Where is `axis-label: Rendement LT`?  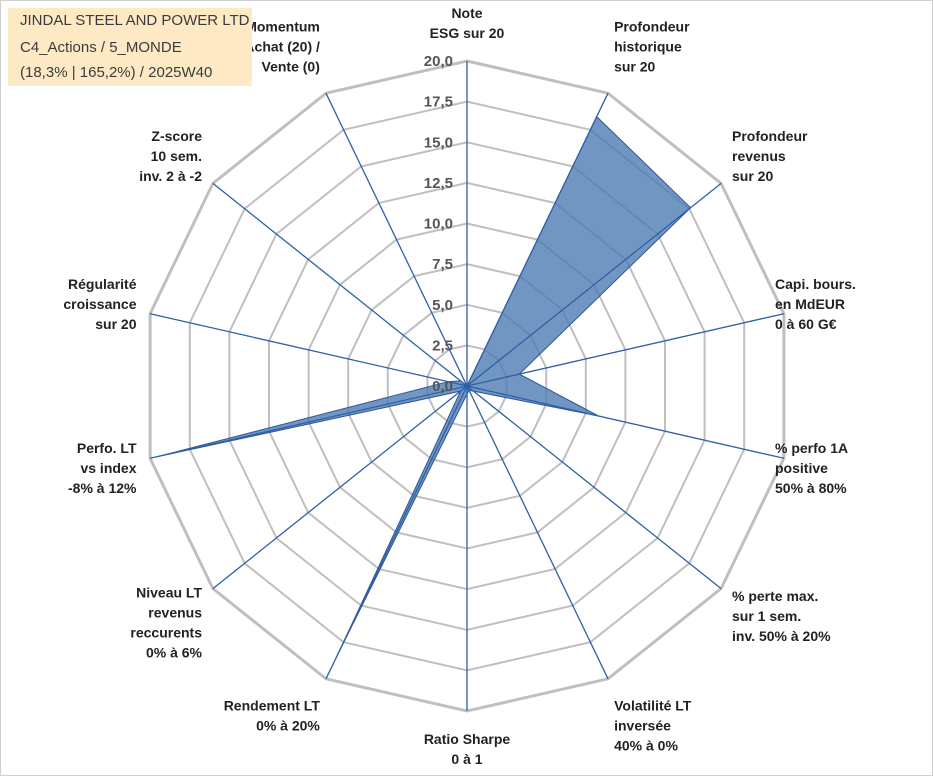 axis-label: Rendement LT is located at coordinates (272, 705).